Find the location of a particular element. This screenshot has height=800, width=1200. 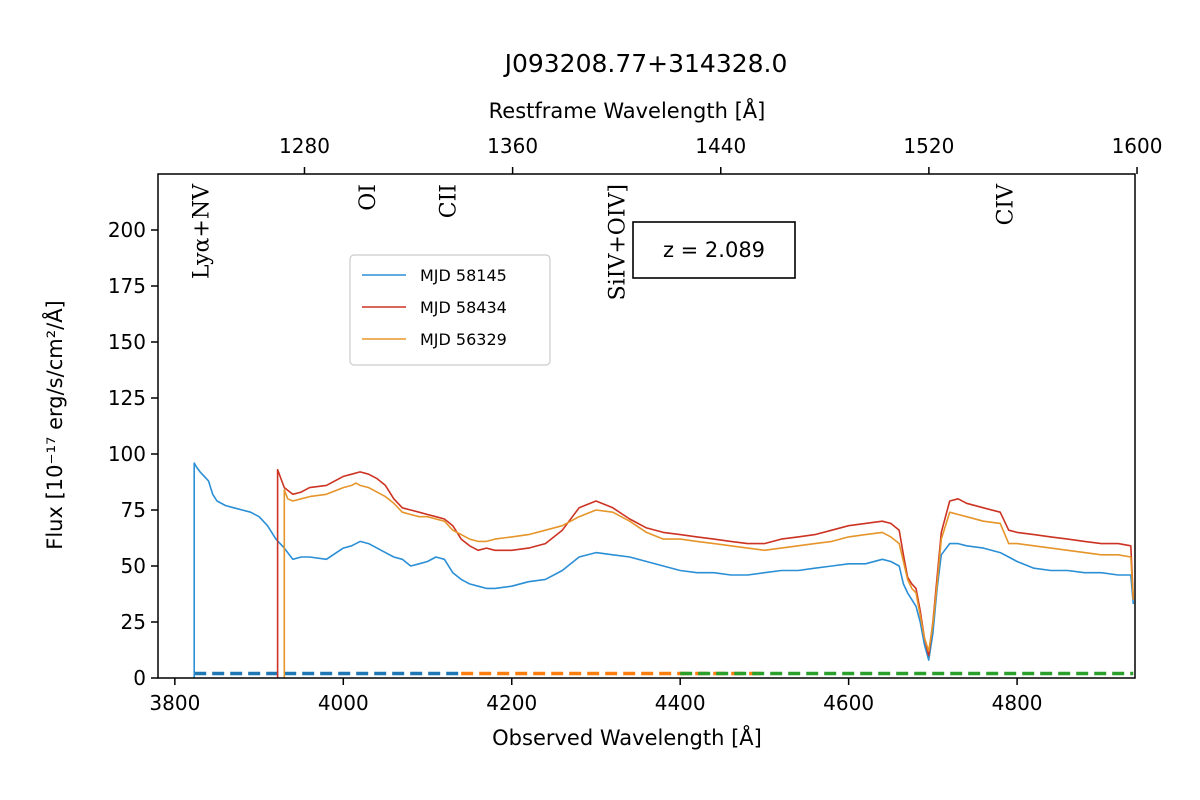

legend-frame is located at coordinates (450, 310).